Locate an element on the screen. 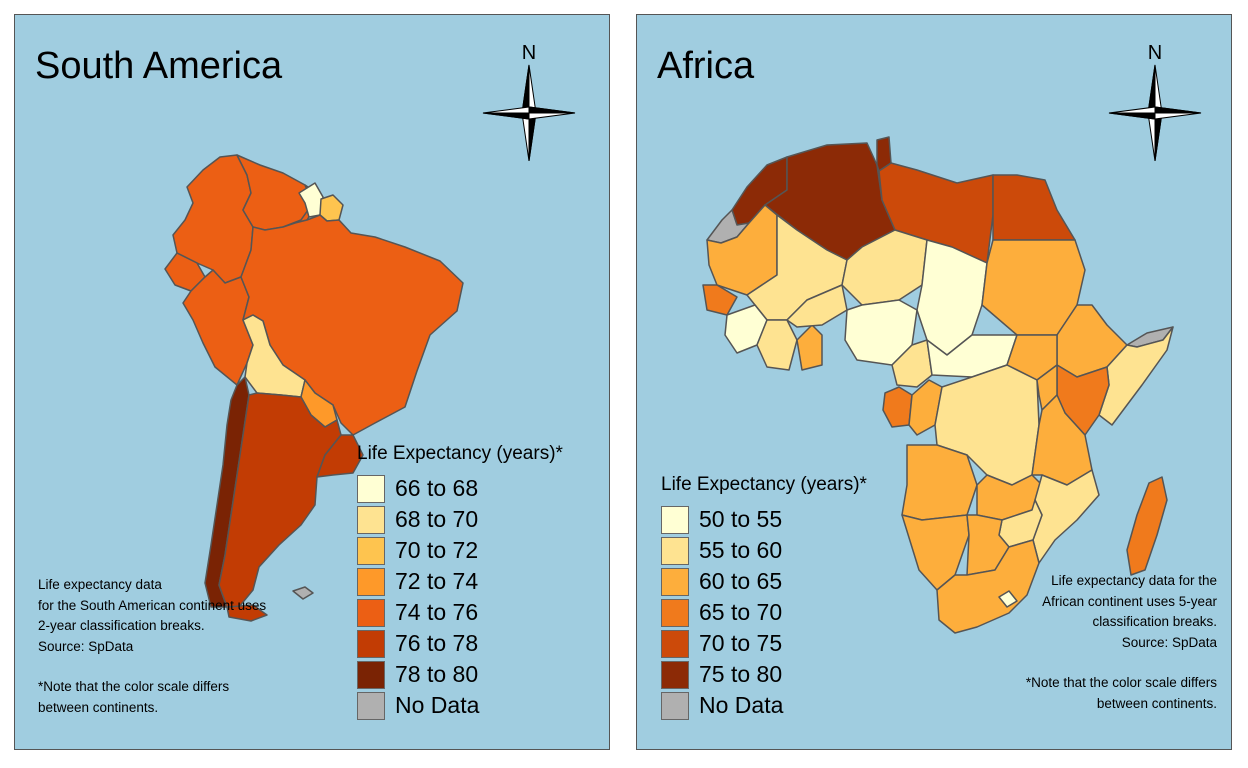 This screenshot has width=1248, height=768. region-argentina is located at coordinates (280, 500).